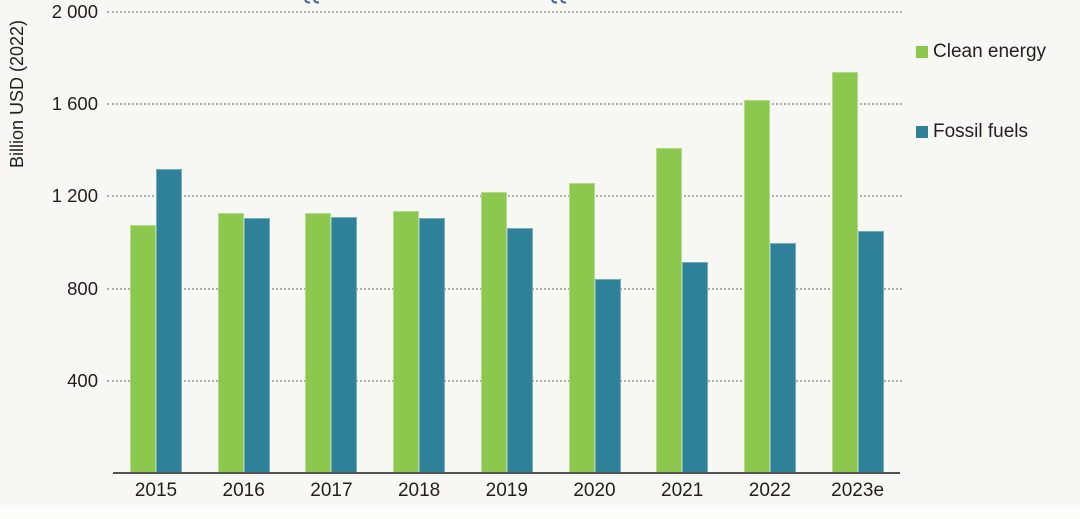 This screenshot has width=1080, height=519. What do you see at coordinates (243, 490) in the screenshot?
I see `x-tick-label-2016: 2016` at bounding box center [243, 490].